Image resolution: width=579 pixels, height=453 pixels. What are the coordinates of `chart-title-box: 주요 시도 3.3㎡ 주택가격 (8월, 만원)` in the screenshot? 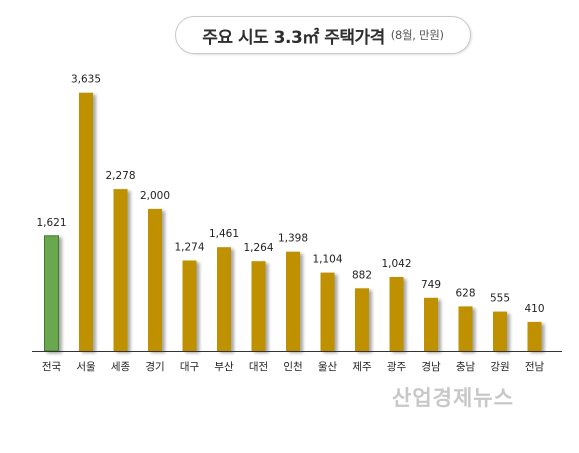 It's located at (323, 35).